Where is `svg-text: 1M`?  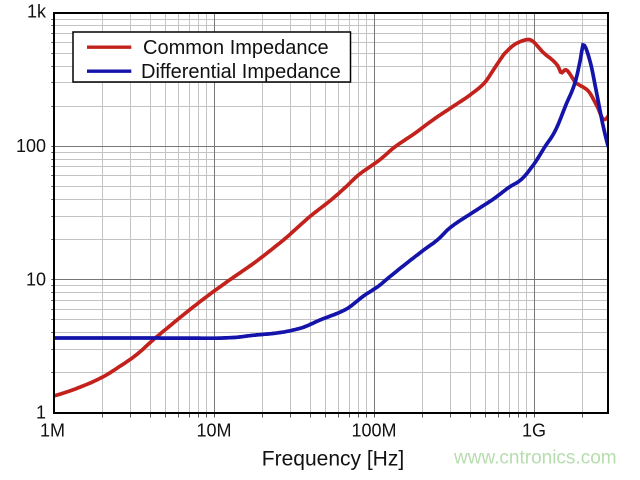 svg-text: 1M is located at coordinates (52, 431).